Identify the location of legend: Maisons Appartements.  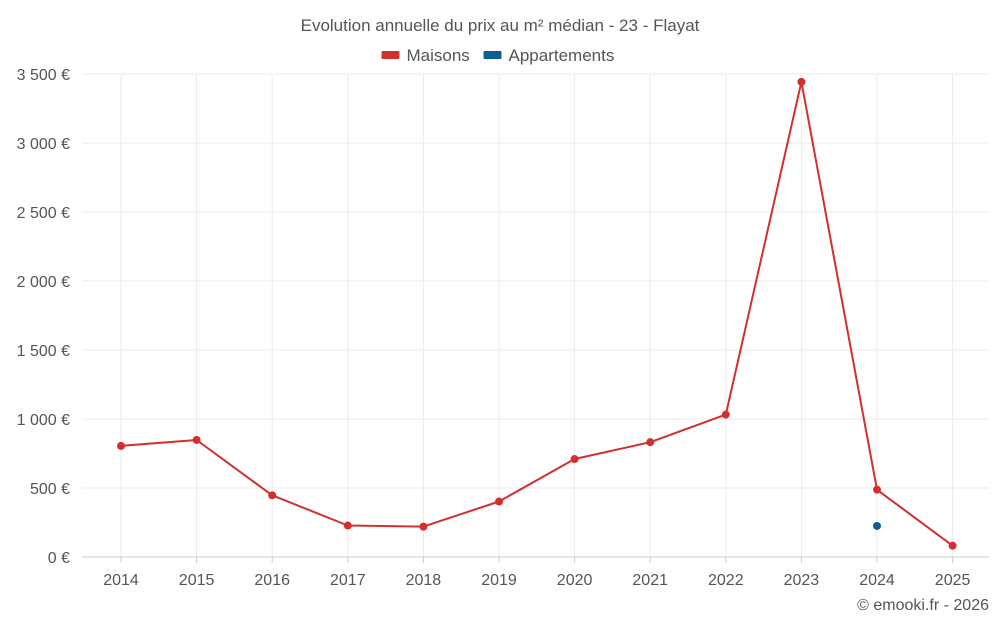
(498, 55).